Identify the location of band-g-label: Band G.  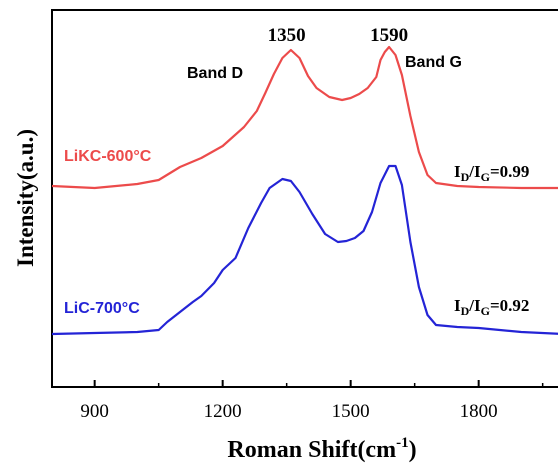
(433, 62).